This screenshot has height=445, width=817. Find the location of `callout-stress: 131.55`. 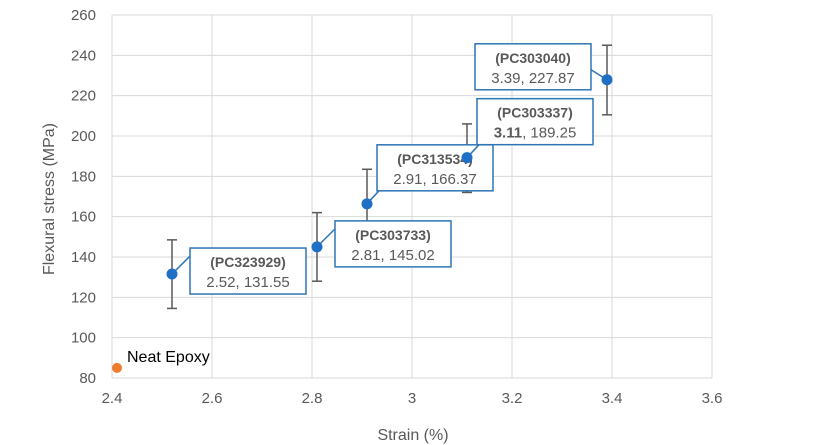

callout-stress: 131.55 is located at coordinates (267, 282).